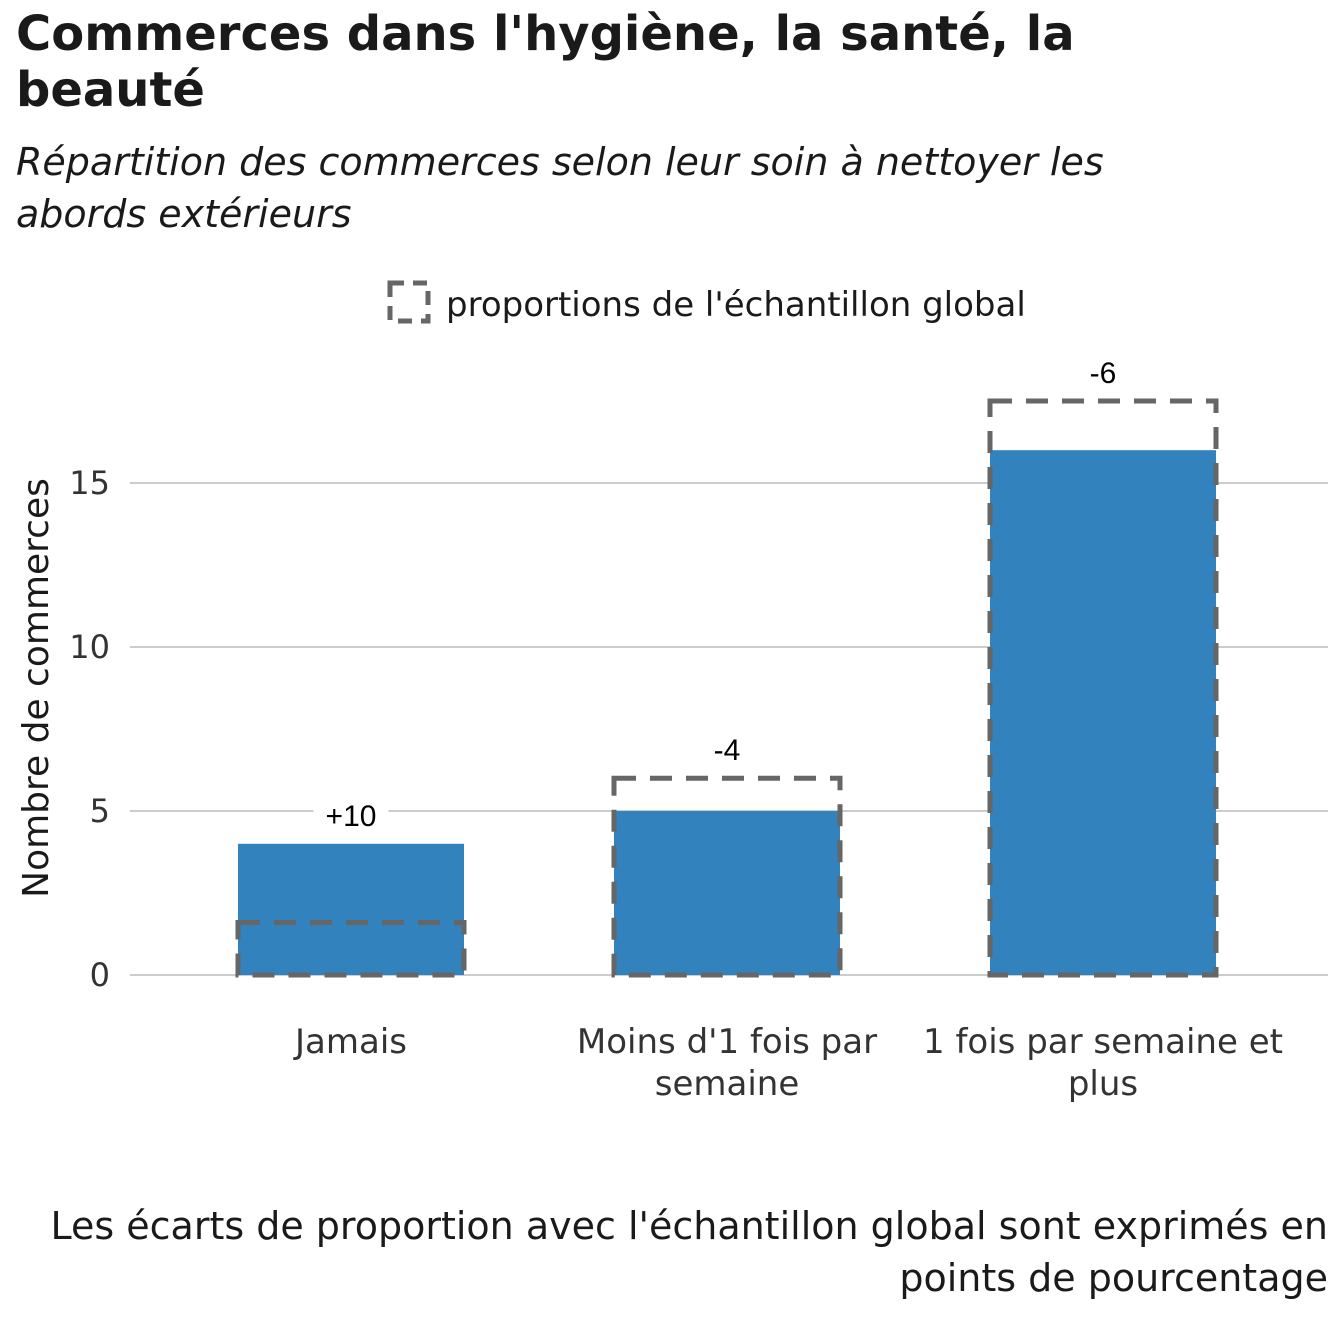  What do you see at coordinates (100, 811) in the screenshot?
I see `y-tick-label: 5` at bounding box center [100, 811].